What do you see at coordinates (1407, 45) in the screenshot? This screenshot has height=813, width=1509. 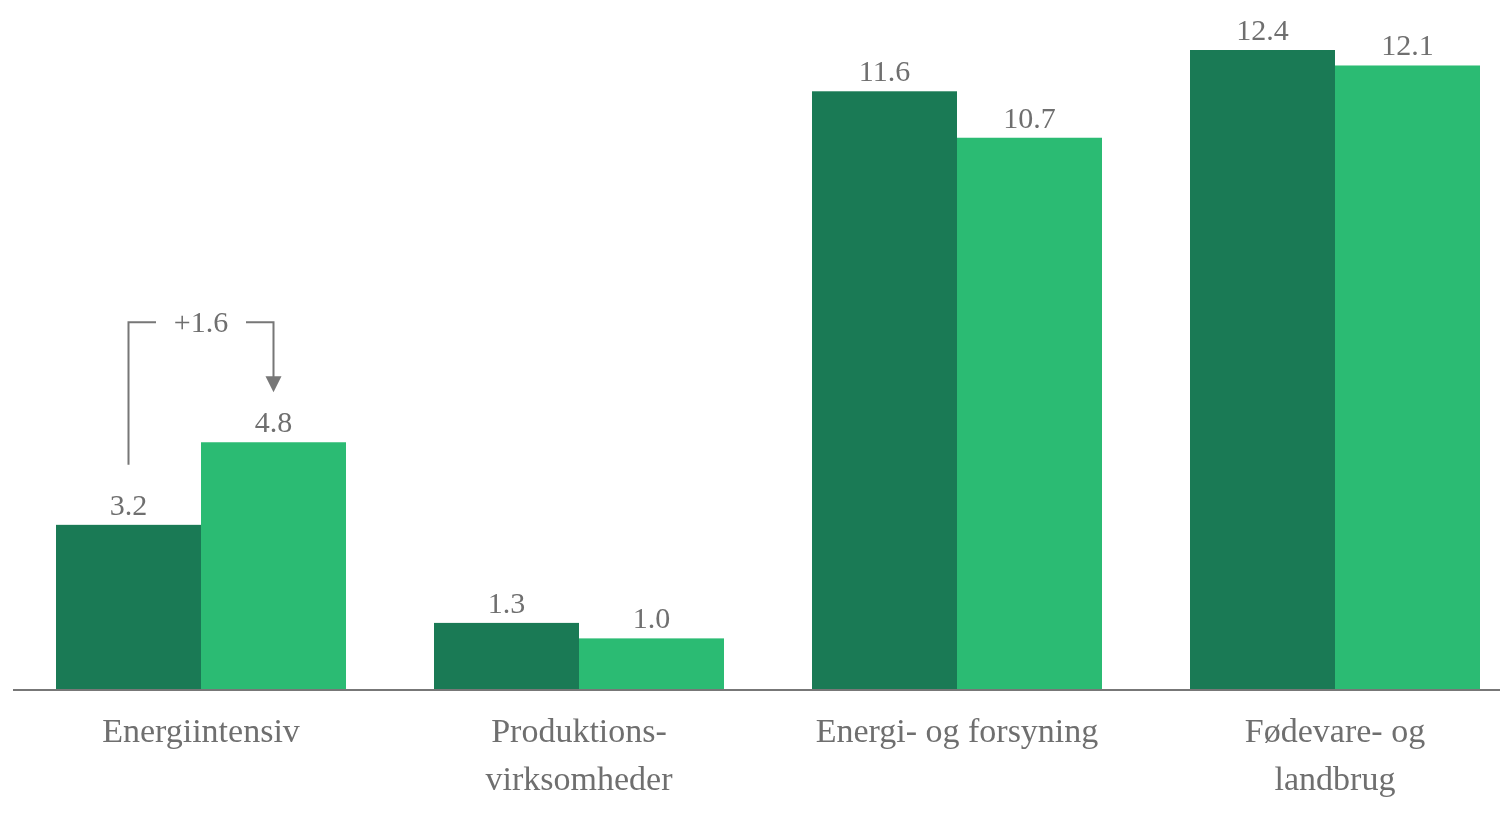 I see `data-label: 12.1` at bounding box center [1407, 45].